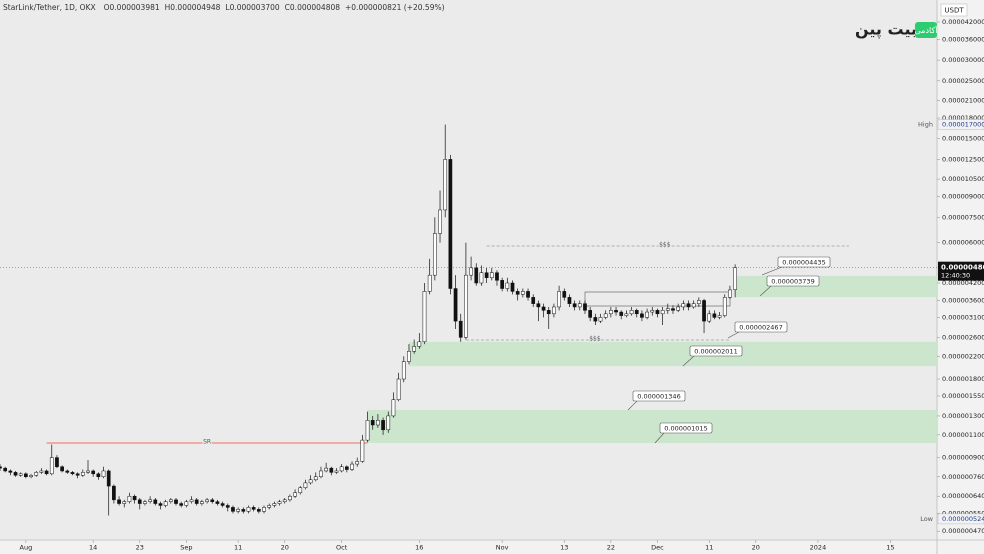  Describe the element at coordinates (657, 548) in the screenshot. I see `x-tick-label: Dec` at that location.